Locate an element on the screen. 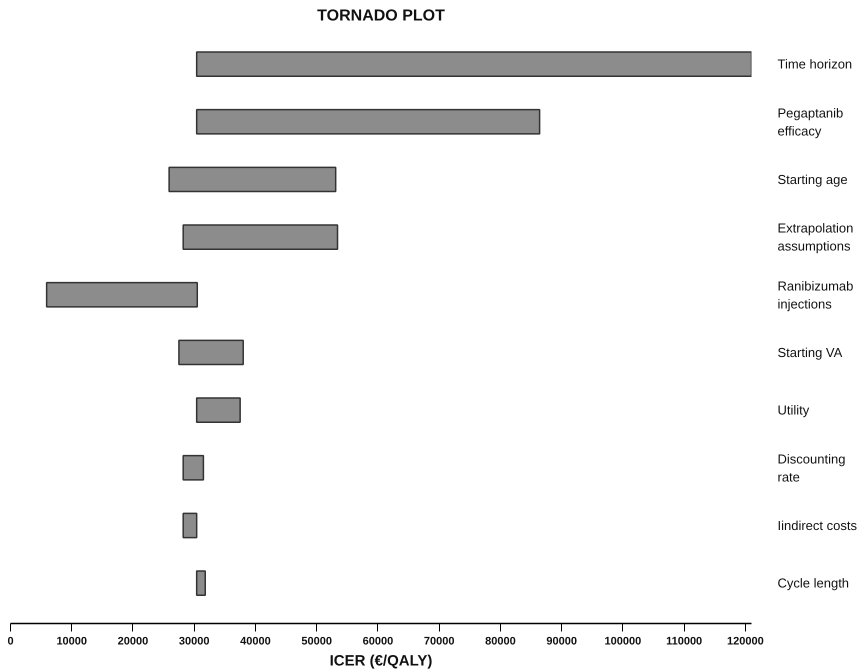 This screenshot has height=672, width=859. y-tick-label: Utility is located at coordinates (794, 410).